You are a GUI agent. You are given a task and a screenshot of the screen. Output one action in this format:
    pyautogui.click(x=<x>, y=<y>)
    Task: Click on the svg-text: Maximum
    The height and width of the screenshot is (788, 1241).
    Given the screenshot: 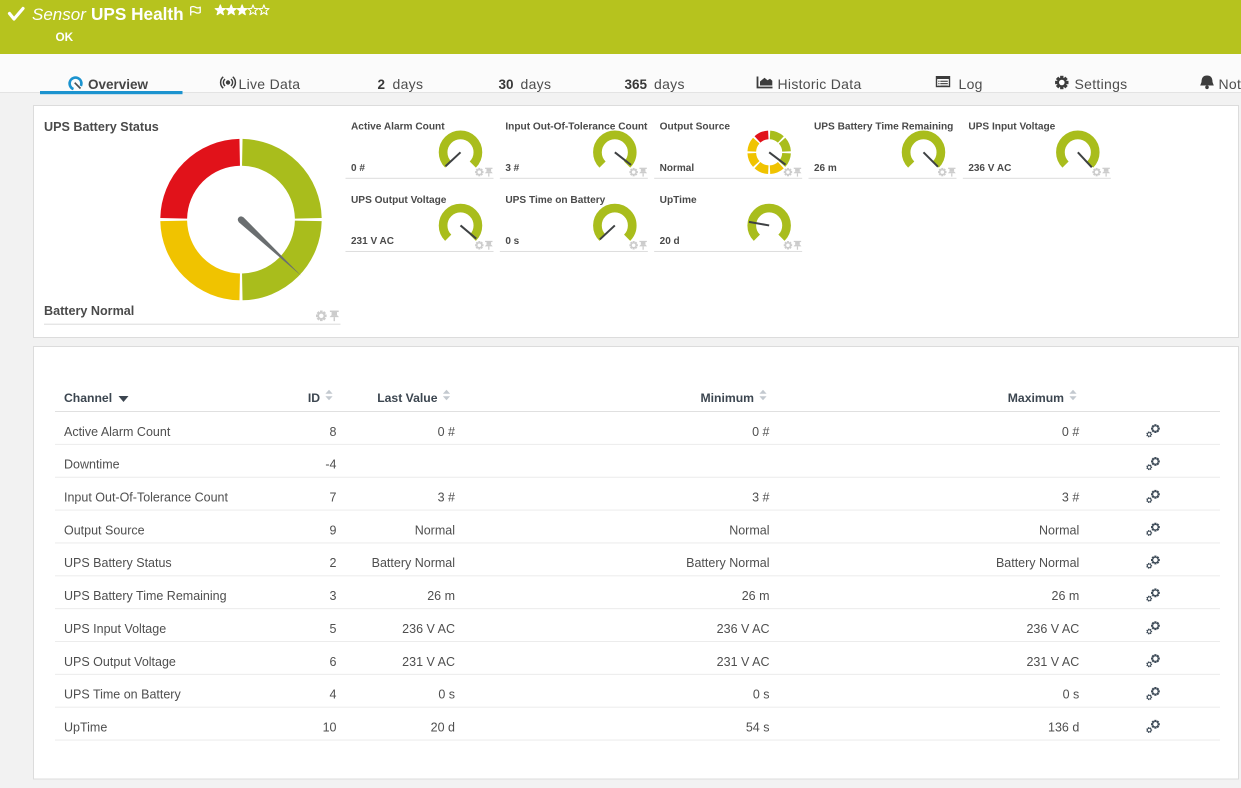 What is the action you would take?
    pyautogui.click(x=1036, y=398)
    